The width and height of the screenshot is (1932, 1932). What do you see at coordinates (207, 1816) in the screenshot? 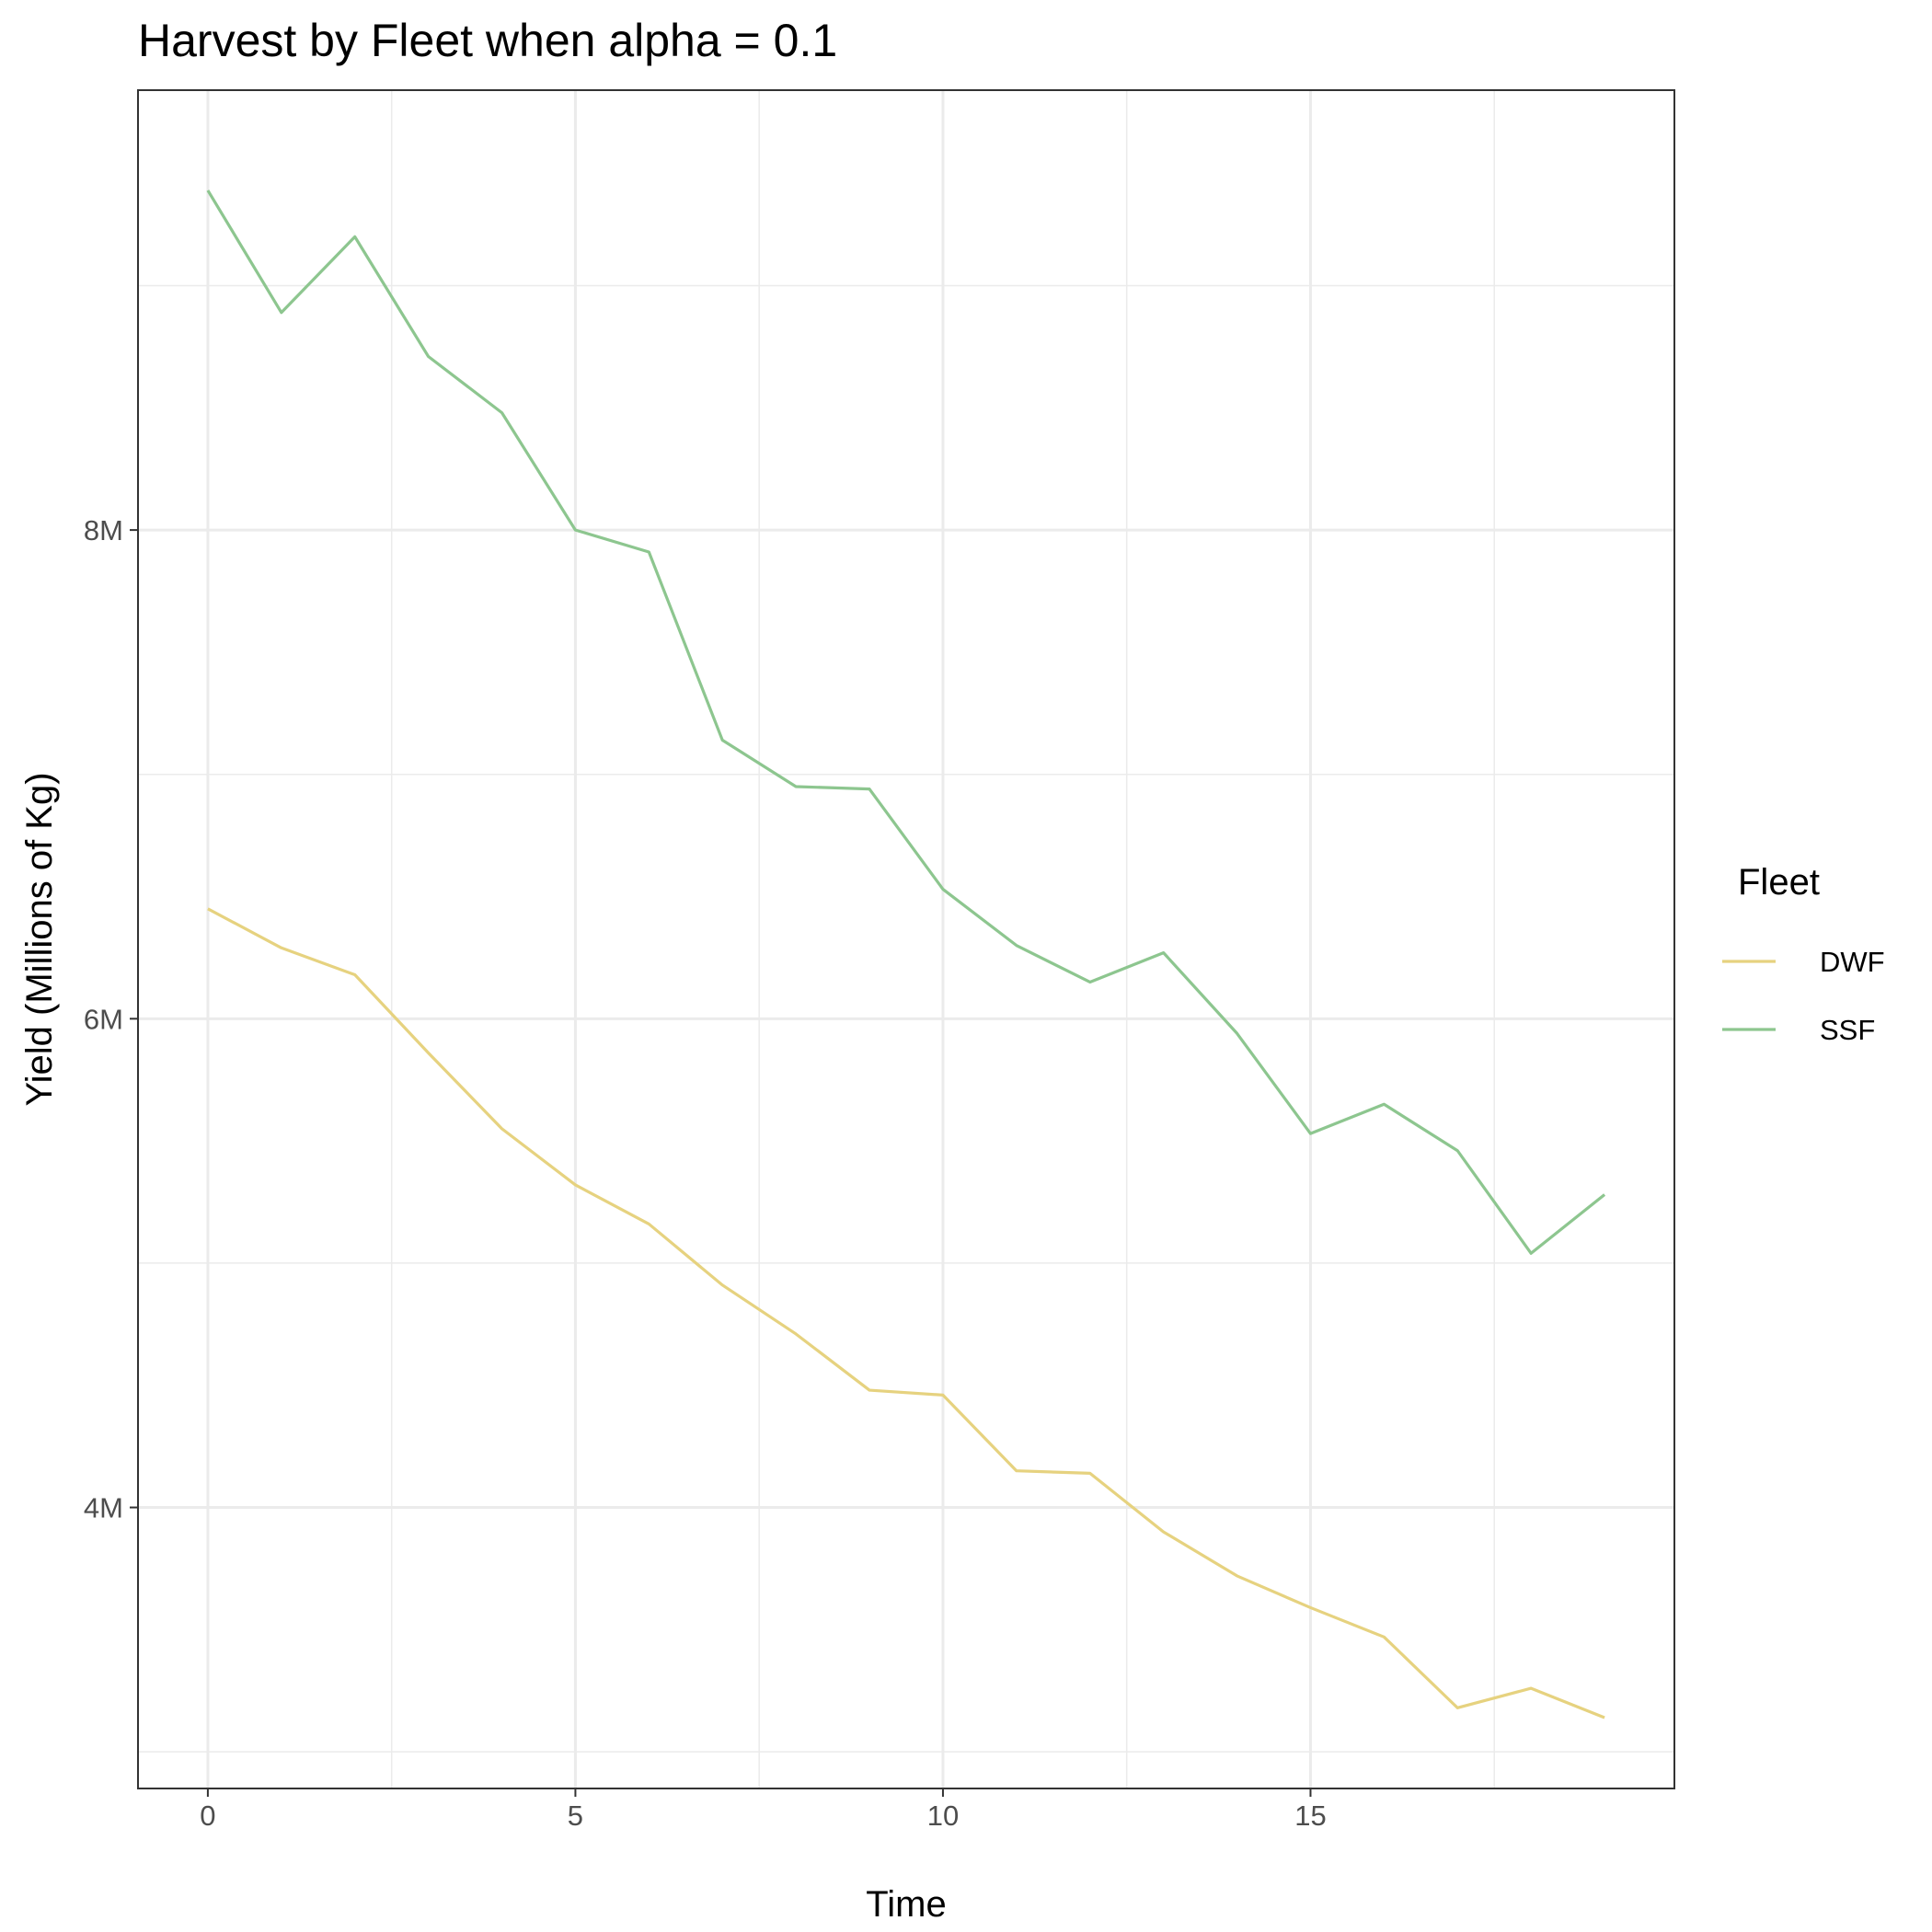
I see `x-tick-label: 0` at bounding box center [207, 1816].